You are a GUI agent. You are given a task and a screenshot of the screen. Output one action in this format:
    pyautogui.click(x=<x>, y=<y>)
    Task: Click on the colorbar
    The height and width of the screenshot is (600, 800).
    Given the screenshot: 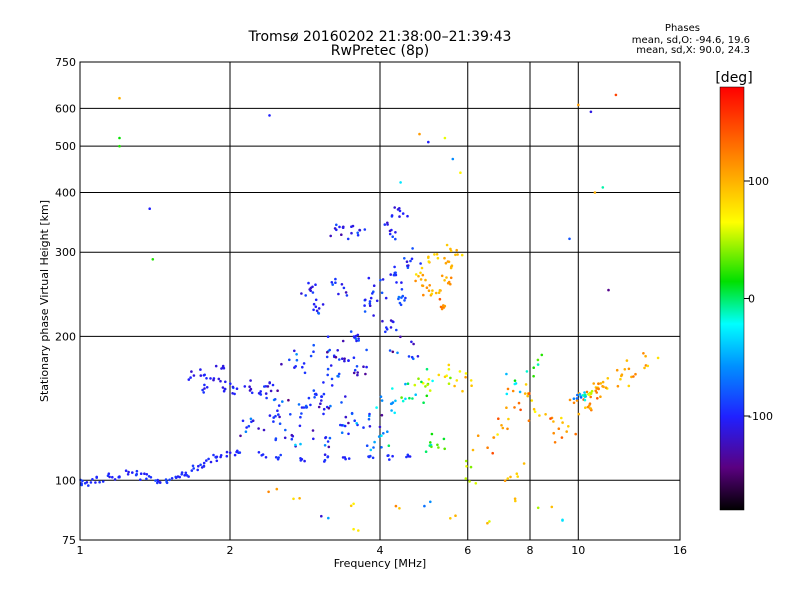 What is the action you would take?
    pyautogui.click(x=732, y=298)
    